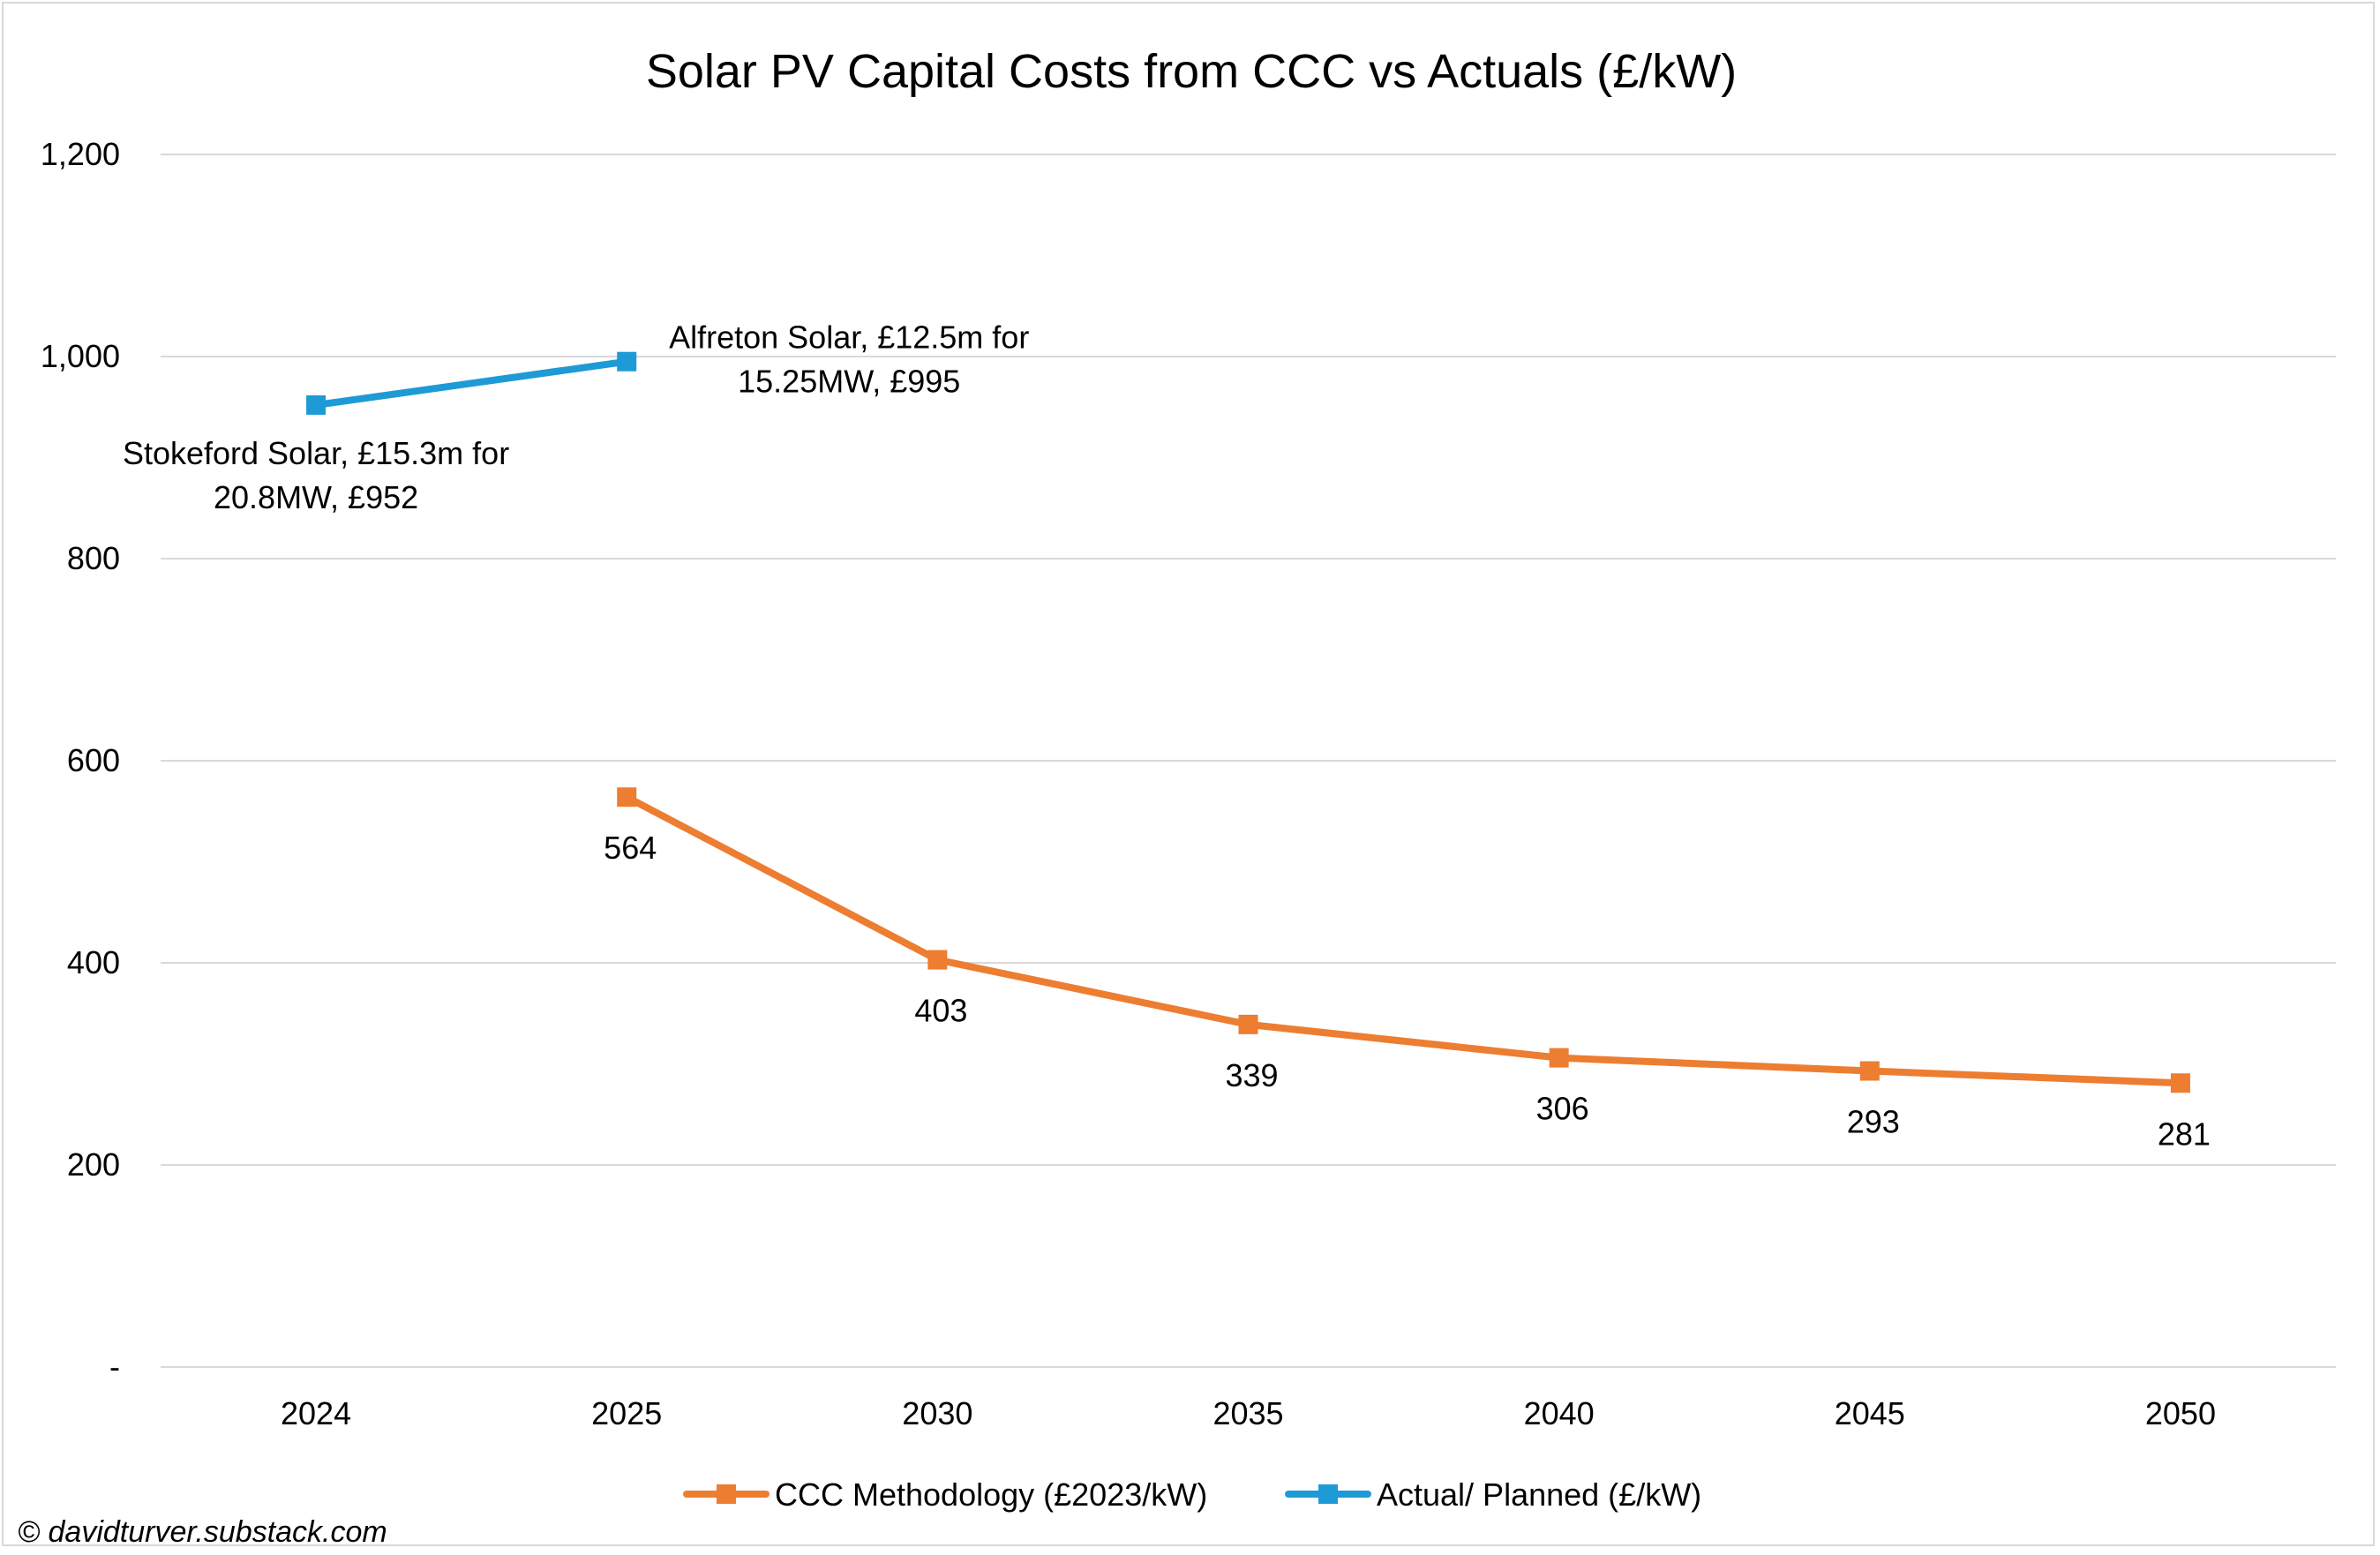 The image size is (2380, 1555). I want to click on data-label: Alfreton Solar, £12.5m for, so click(849, 337).